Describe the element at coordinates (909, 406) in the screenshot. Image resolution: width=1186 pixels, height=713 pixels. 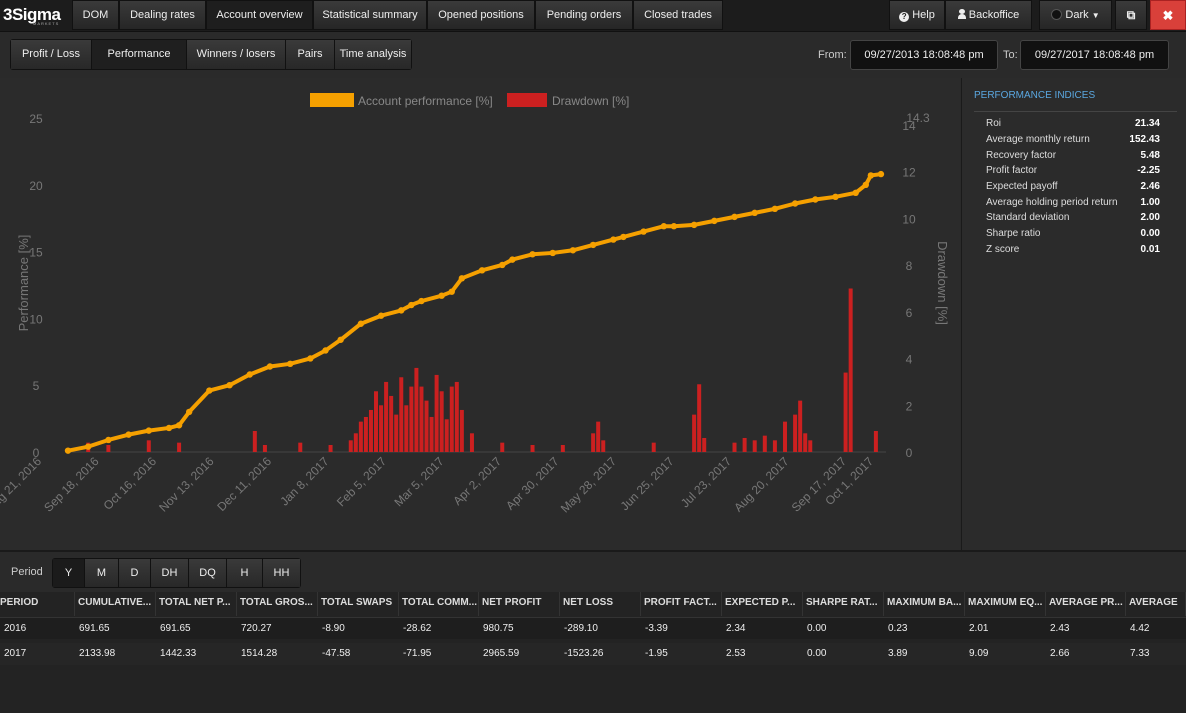
I see `y2-tick-label: 2` at that location.